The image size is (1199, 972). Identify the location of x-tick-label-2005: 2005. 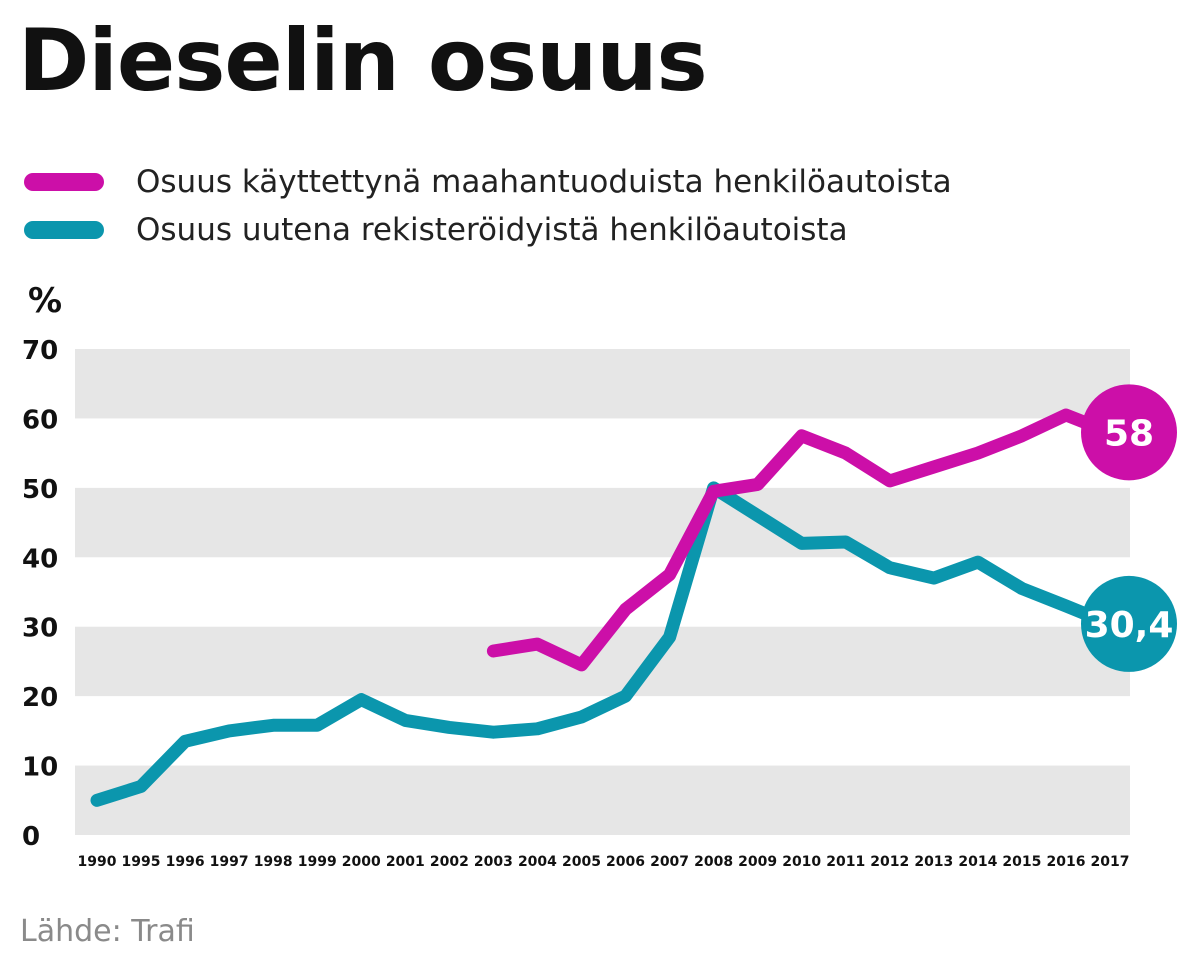
(581, 862).